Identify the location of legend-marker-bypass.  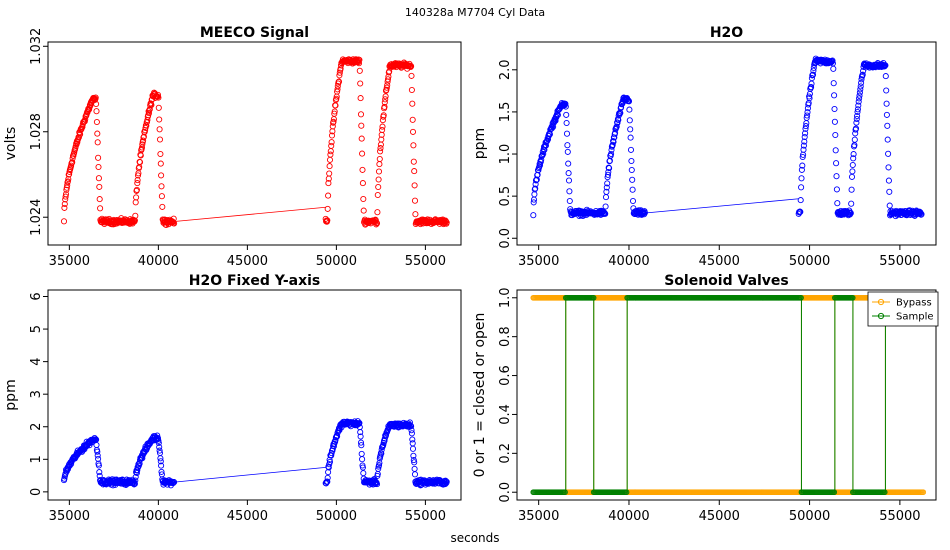
(881, 302).